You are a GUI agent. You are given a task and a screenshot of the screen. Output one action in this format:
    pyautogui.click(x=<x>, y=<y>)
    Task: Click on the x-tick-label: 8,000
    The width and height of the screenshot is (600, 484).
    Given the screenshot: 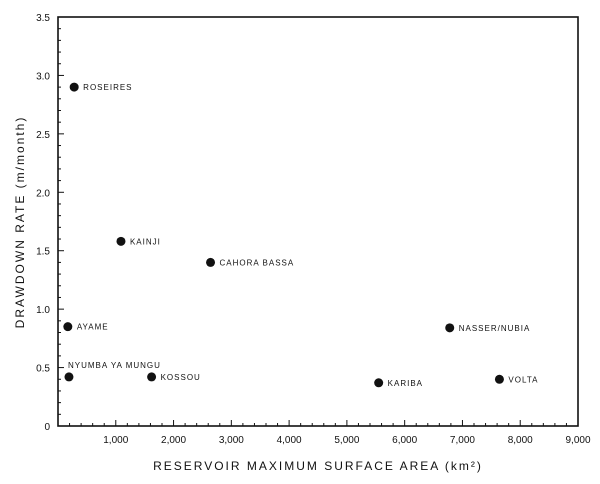 What is the action you would take?
    pyautogui.click(x=520, y=440)
    